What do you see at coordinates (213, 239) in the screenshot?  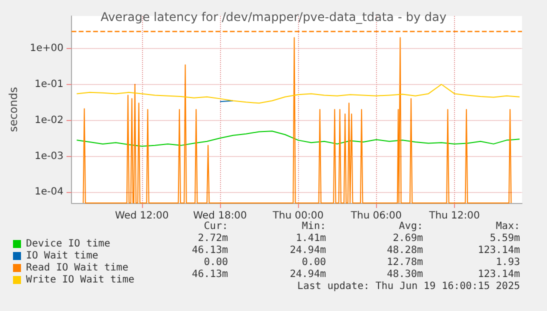 I see `text: 2.72m` at bounding box center [213, 239].